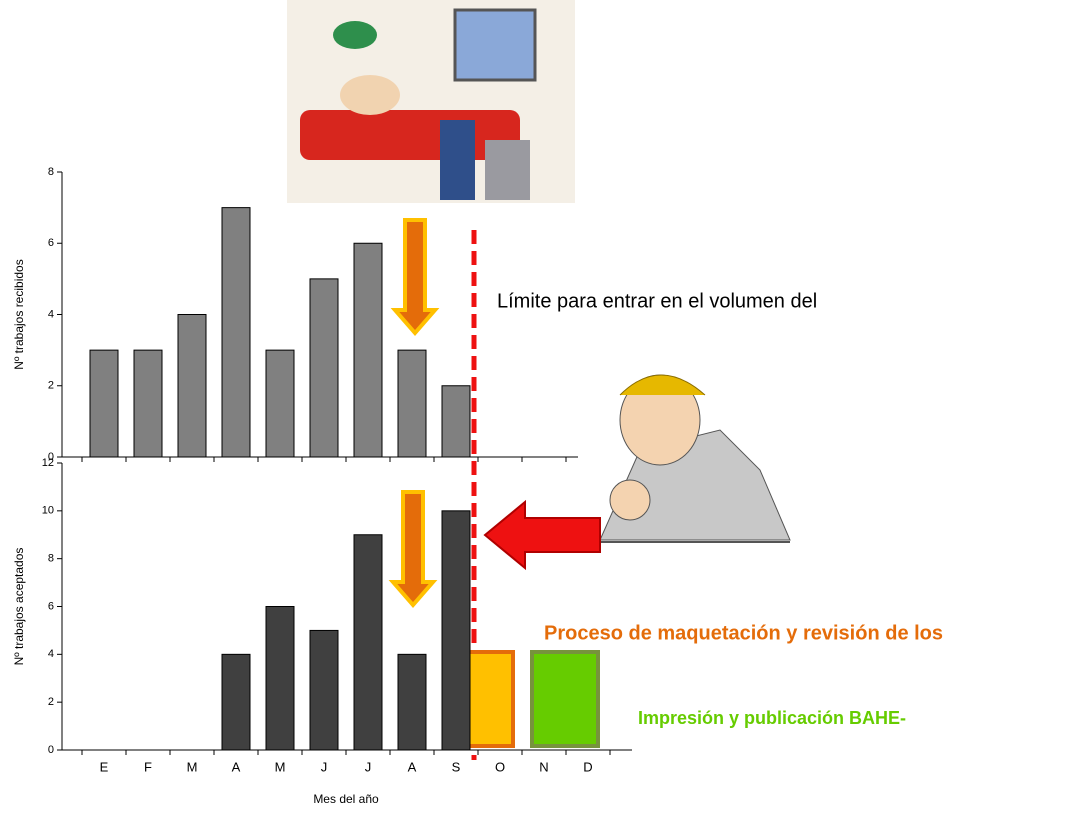 The image size is (1074, 814). What do you see at coordinates (456, 766) in the screenshot?
I see `x-tick-label: S` at bounding box center [456, 766].